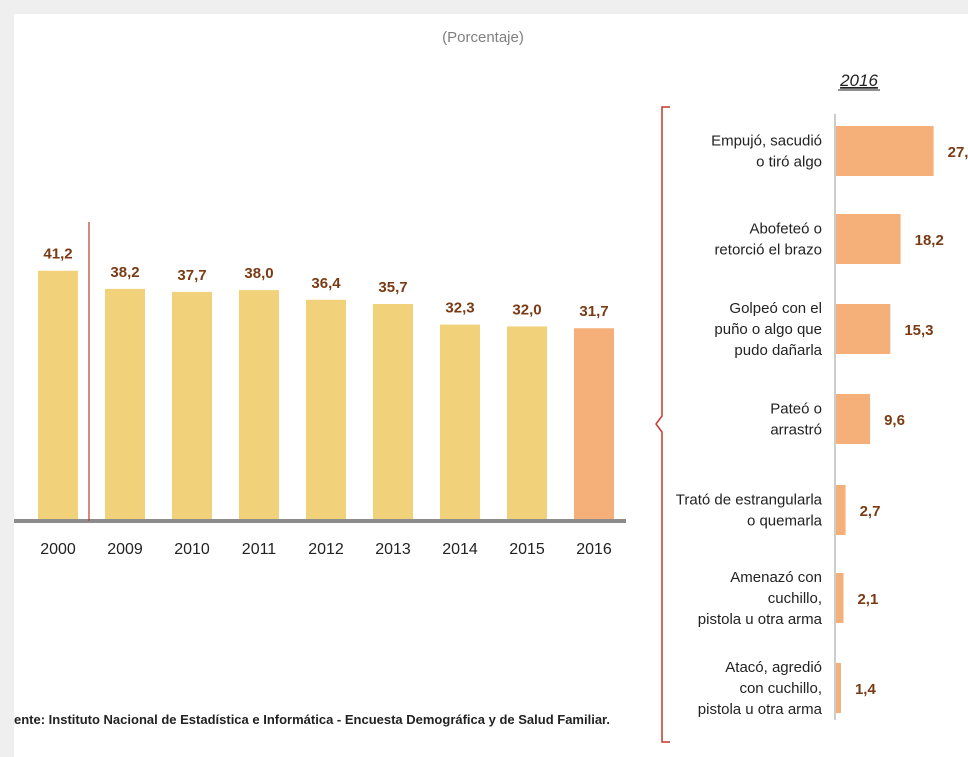  What do you see at coordinates (258, 273) in the screenshot?
I see `value-label-2011: 38,0` at bounding box center [258, 273].